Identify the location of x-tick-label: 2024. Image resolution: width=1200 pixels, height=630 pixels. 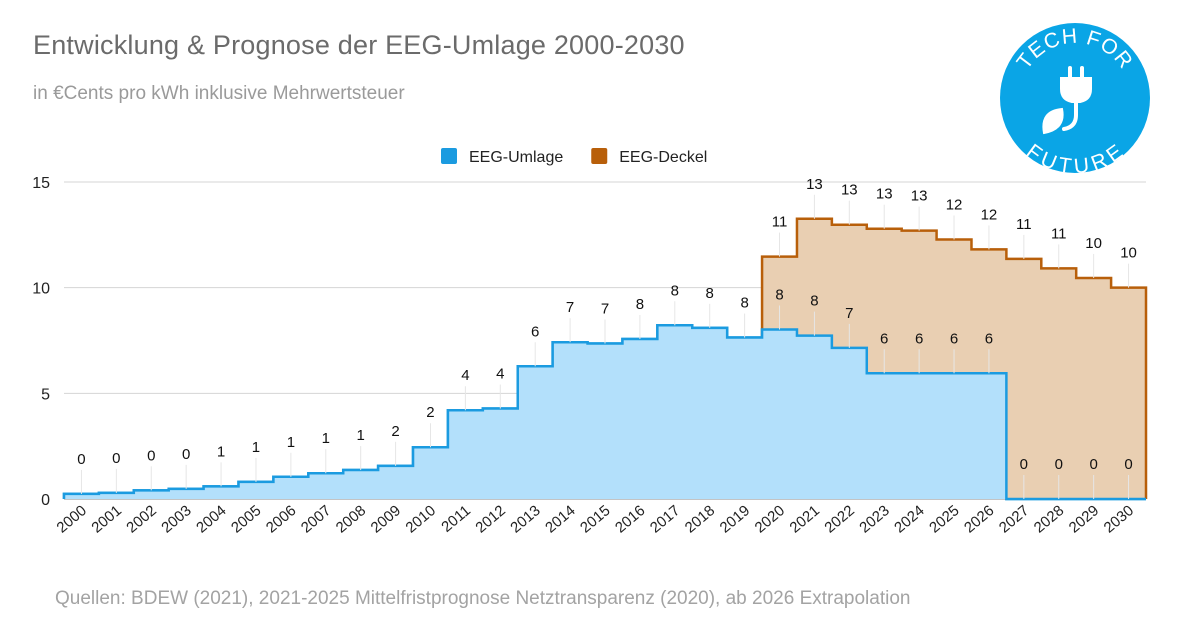
(909, 519).